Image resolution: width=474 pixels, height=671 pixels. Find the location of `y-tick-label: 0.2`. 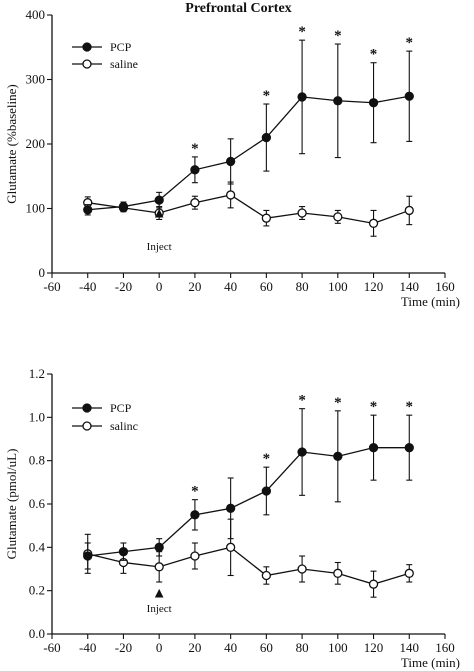

y-tick-label: 0.2 is located at coordinates (37, 590).